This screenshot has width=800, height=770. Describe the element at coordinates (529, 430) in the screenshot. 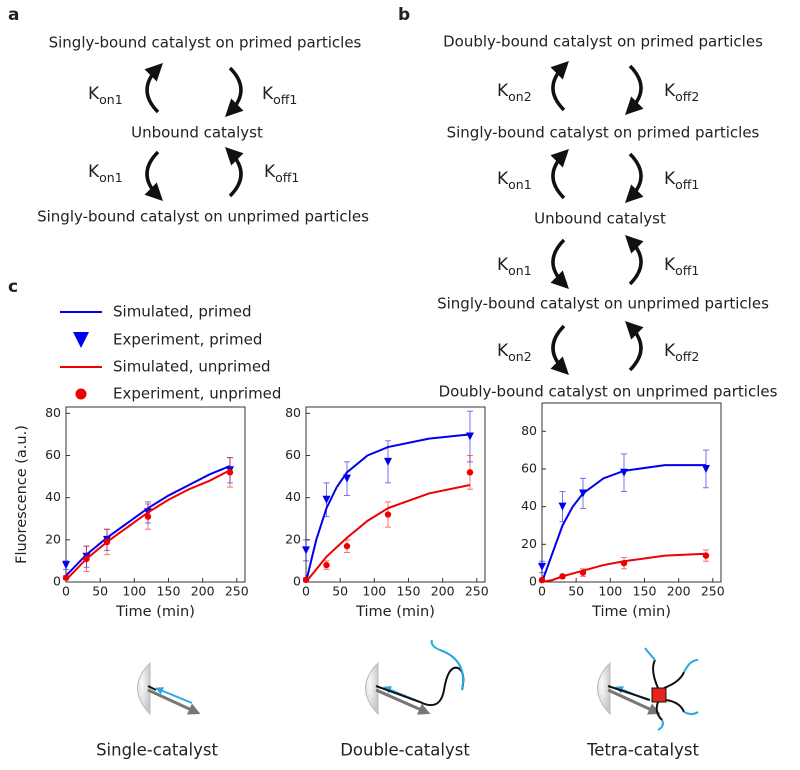

I see `y-tick-label: 80` at that location.